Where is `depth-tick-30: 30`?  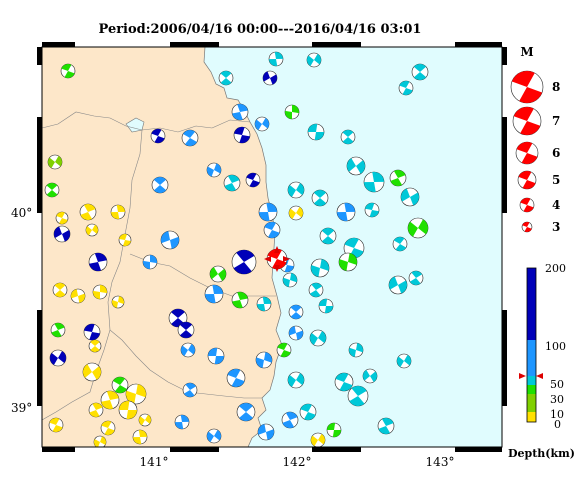 depth-tick-30: 30 is located at coordinates (557, 399).